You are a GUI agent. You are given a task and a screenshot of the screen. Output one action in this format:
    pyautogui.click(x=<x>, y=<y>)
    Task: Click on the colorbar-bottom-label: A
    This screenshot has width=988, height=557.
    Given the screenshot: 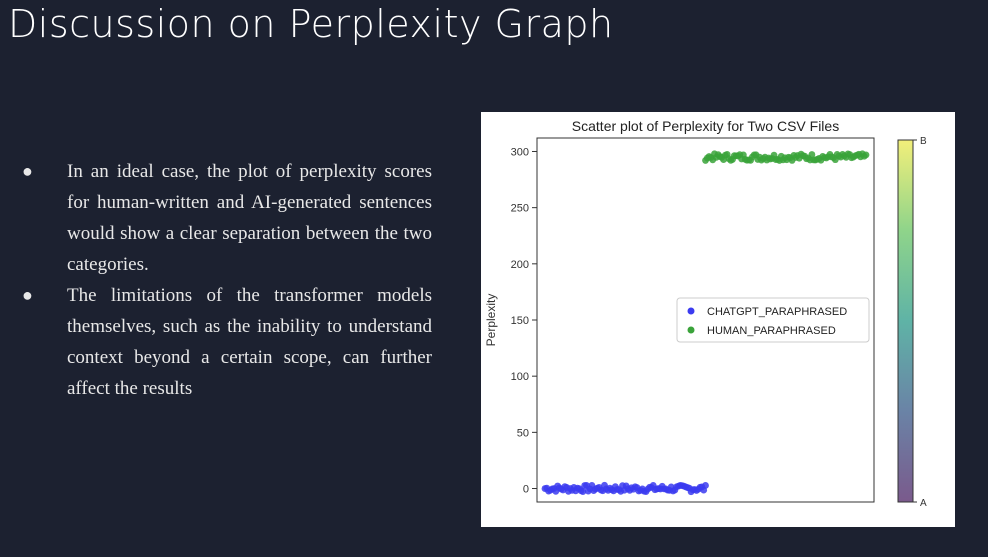 What is the action you would take?
    pyautogui.click(x=923, y=503)
    